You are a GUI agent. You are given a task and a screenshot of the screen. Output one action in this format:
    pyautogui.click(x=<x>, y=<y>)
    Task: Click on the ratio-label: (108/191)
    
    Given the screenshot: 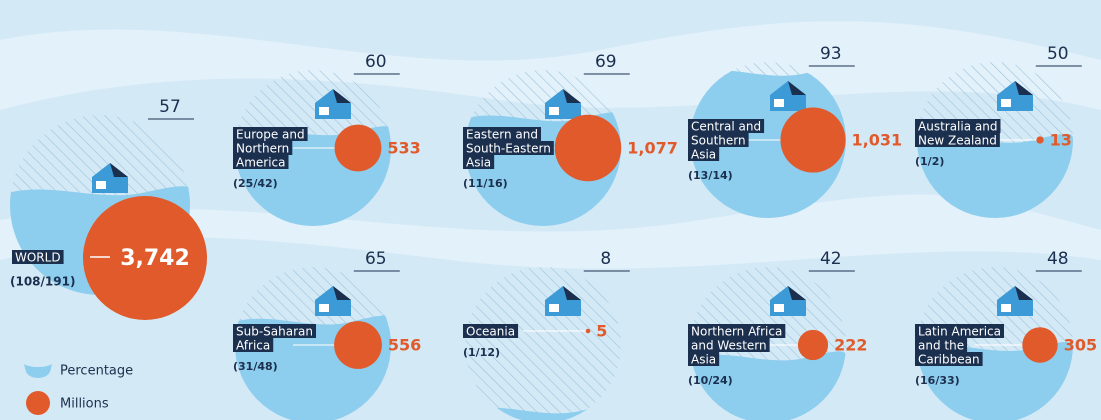 What is the action you would take?
    pyautogui.click(x=42, y=282)
    